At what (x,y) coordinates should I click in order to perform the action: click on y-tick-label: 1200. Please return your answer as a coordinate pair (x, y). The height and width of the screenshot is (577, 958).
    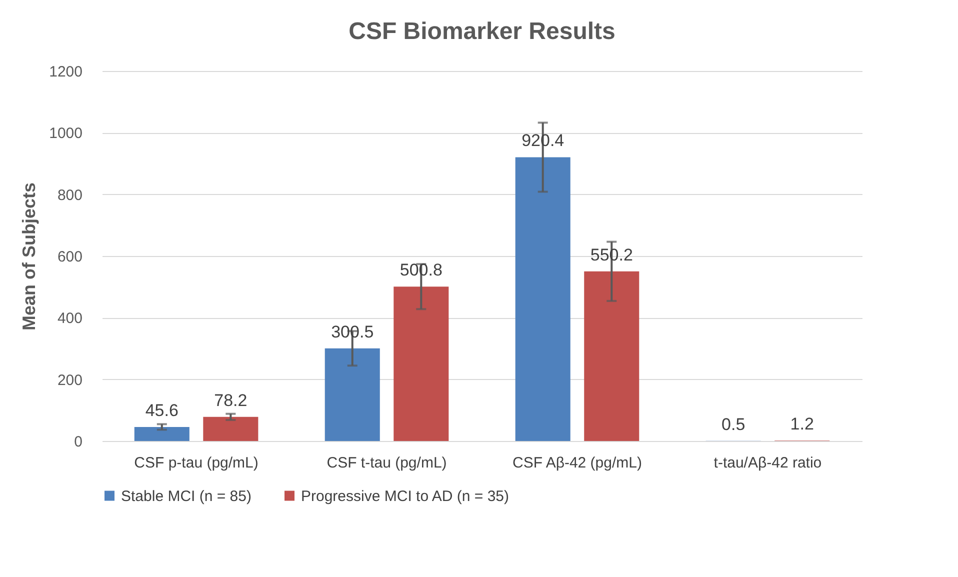
    Looking at the image, I should click on (65, 72).